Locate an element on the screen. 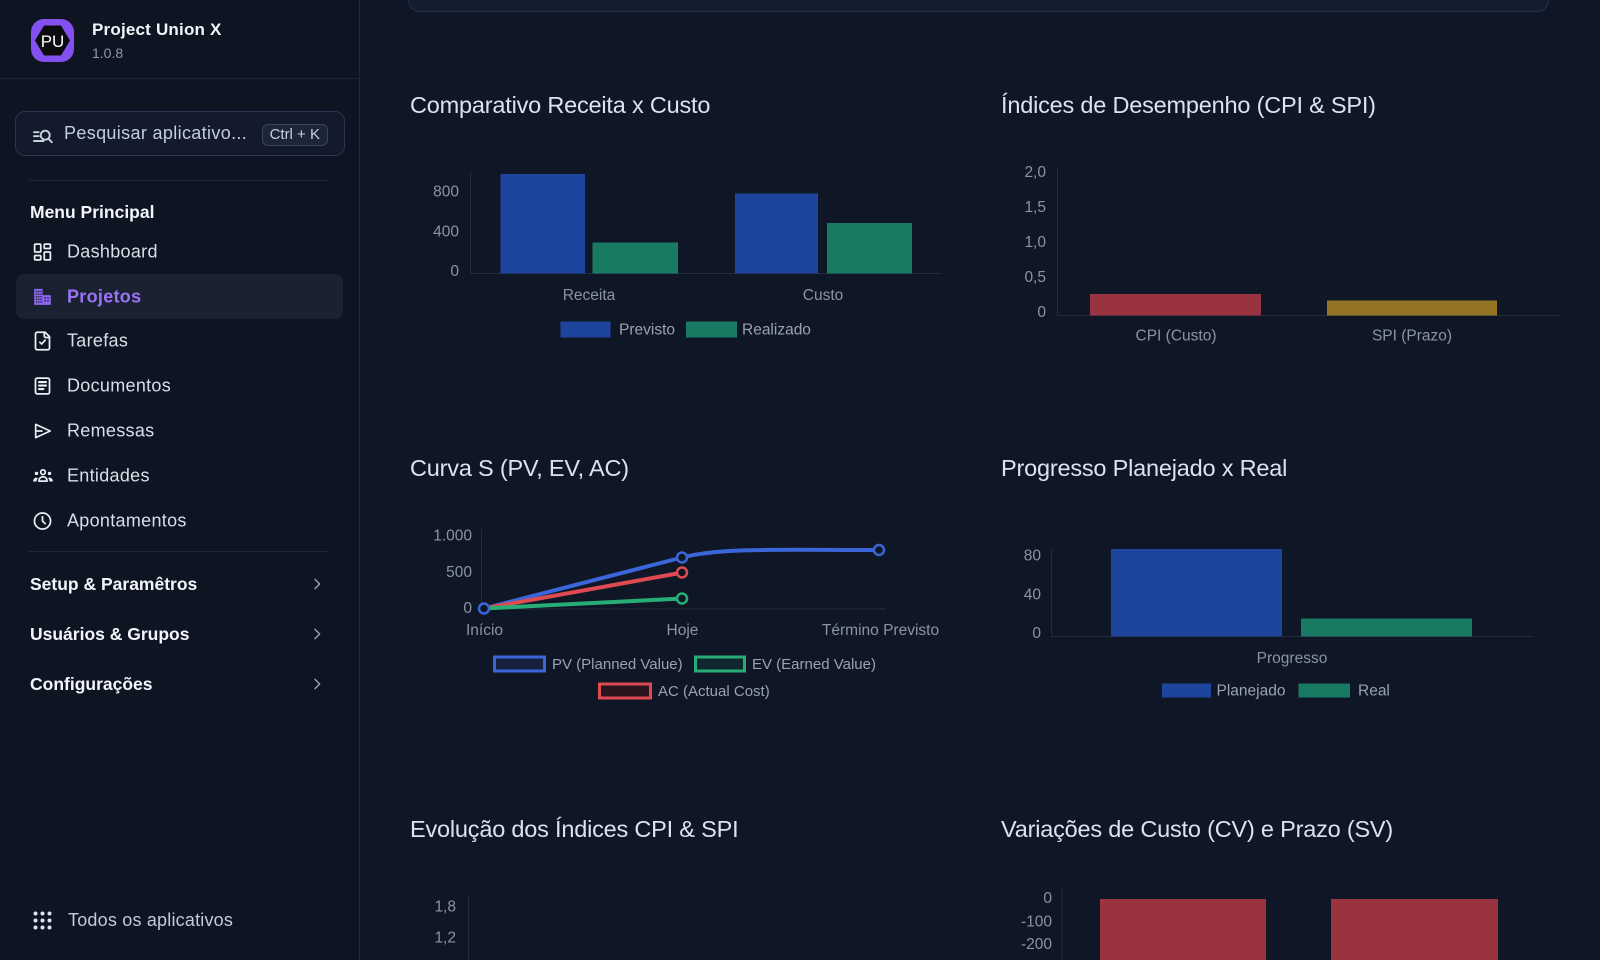 This screenshot has height=960, width=1600. svg-text: EV (Earned Value) is located at coordinates (814, 664).